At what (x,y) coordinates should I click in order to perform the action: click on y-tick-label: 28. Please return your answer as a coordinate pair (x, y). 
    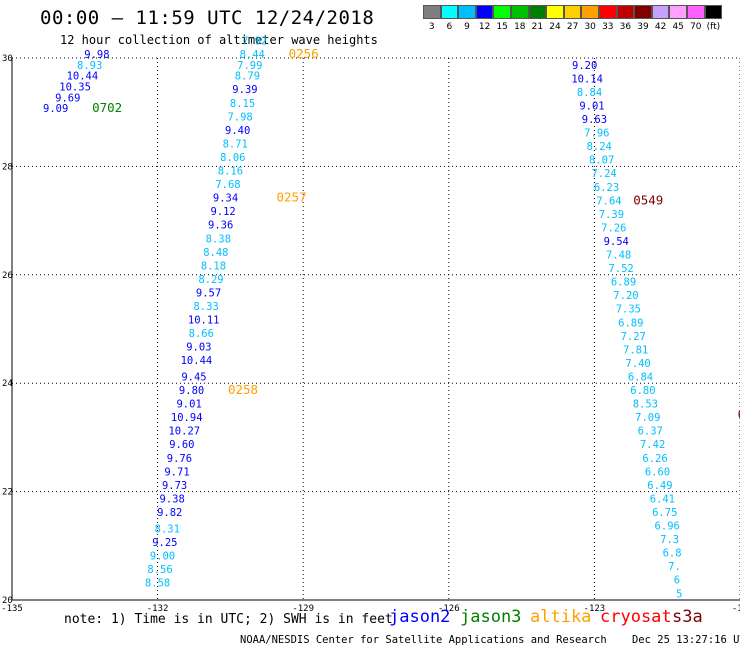
    Looking at the image, I should click on (7, 167).